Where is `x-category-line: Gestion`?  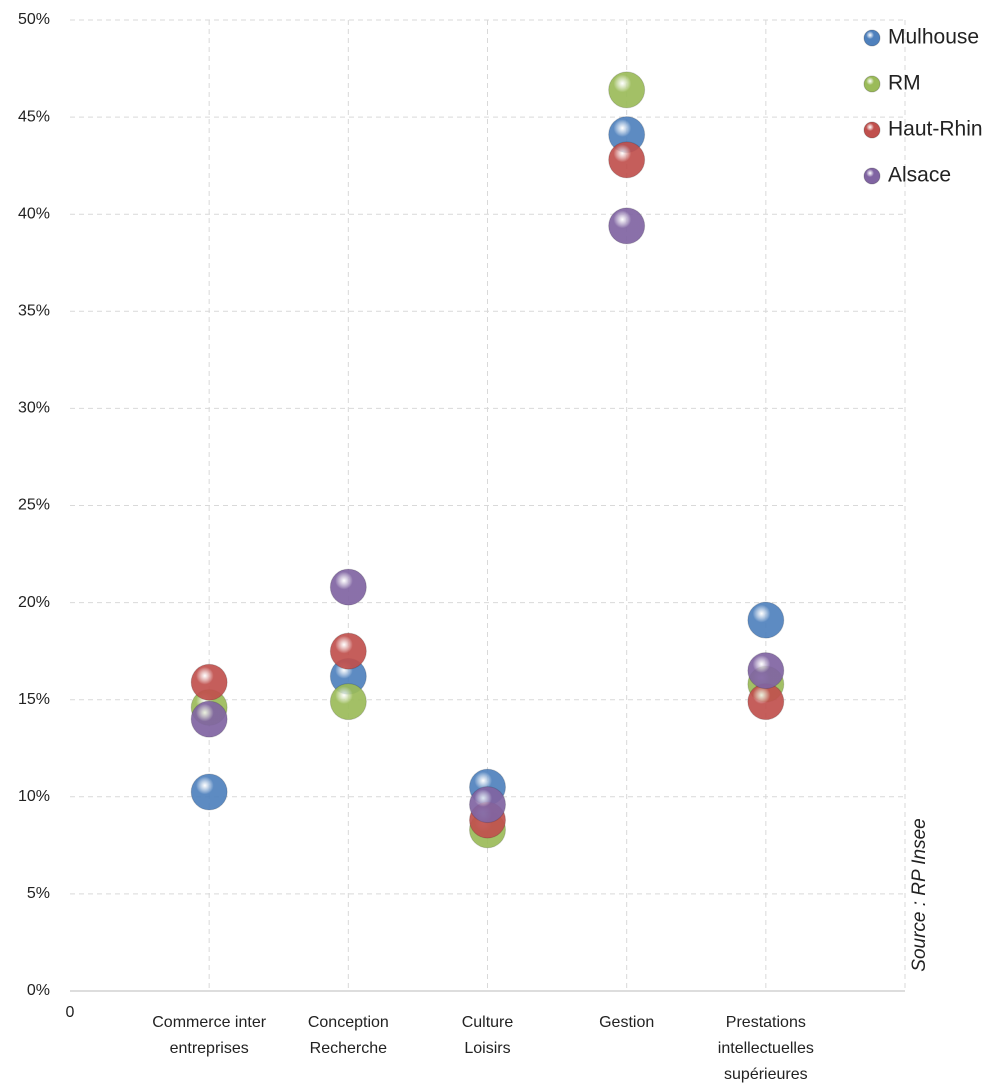
x-category-line: Gestion is located at coordinates (626, 1022).